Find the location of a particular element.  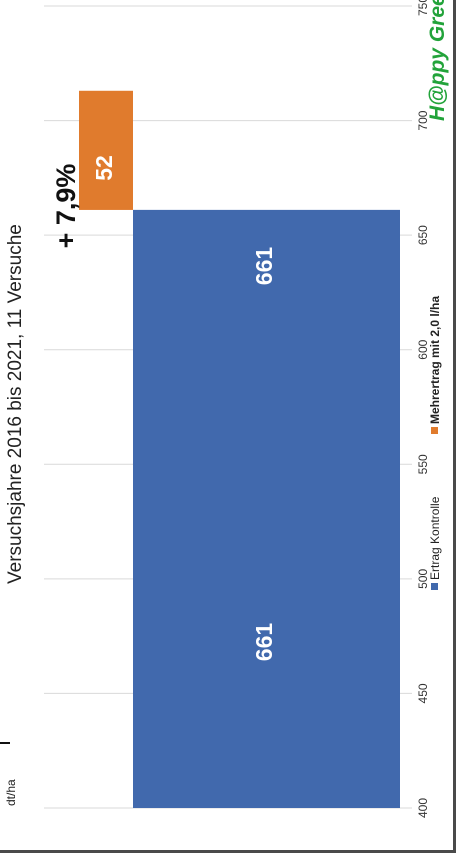

legend: Ertrag Kontrolle Mehrertrag mit 2,0 l/ha is located at coordinates (435, 443).